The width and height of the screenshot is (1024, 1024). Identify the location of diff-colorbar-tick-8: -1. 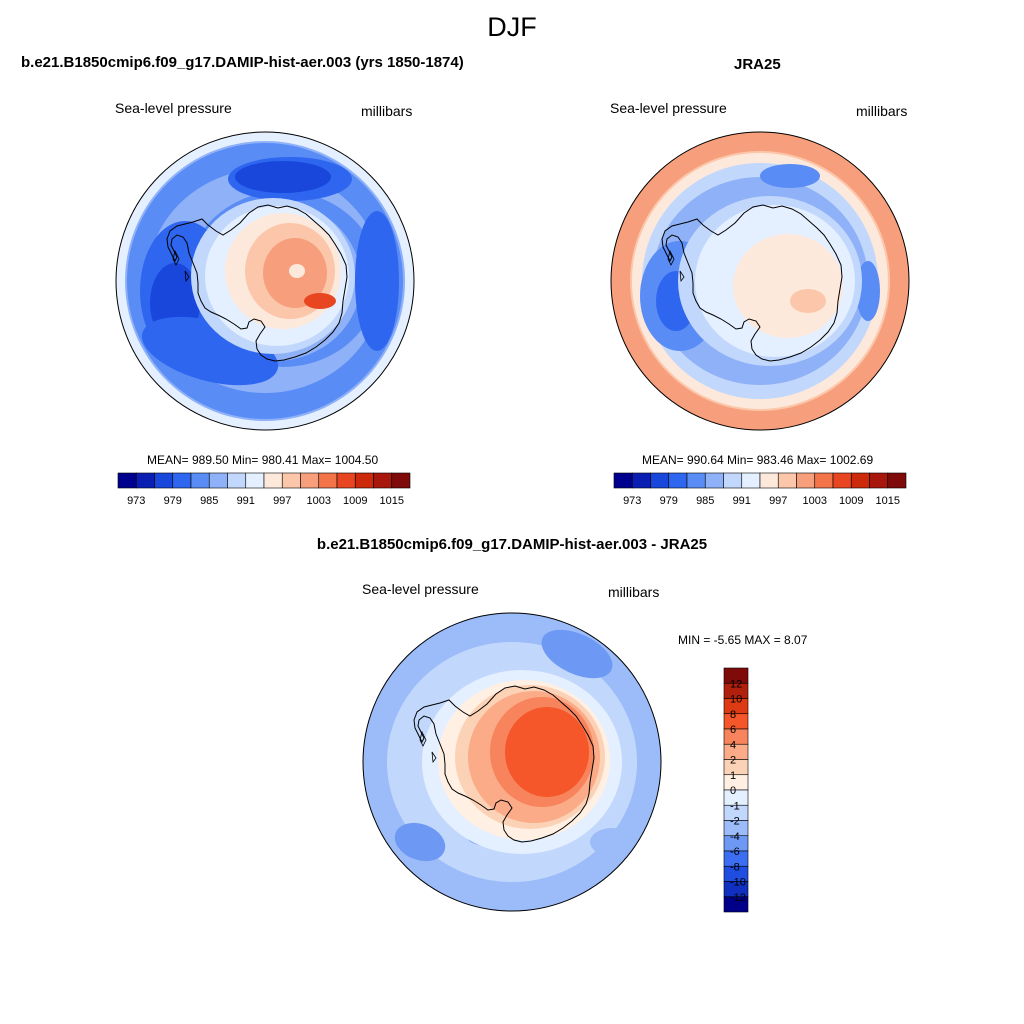
(735, 806).